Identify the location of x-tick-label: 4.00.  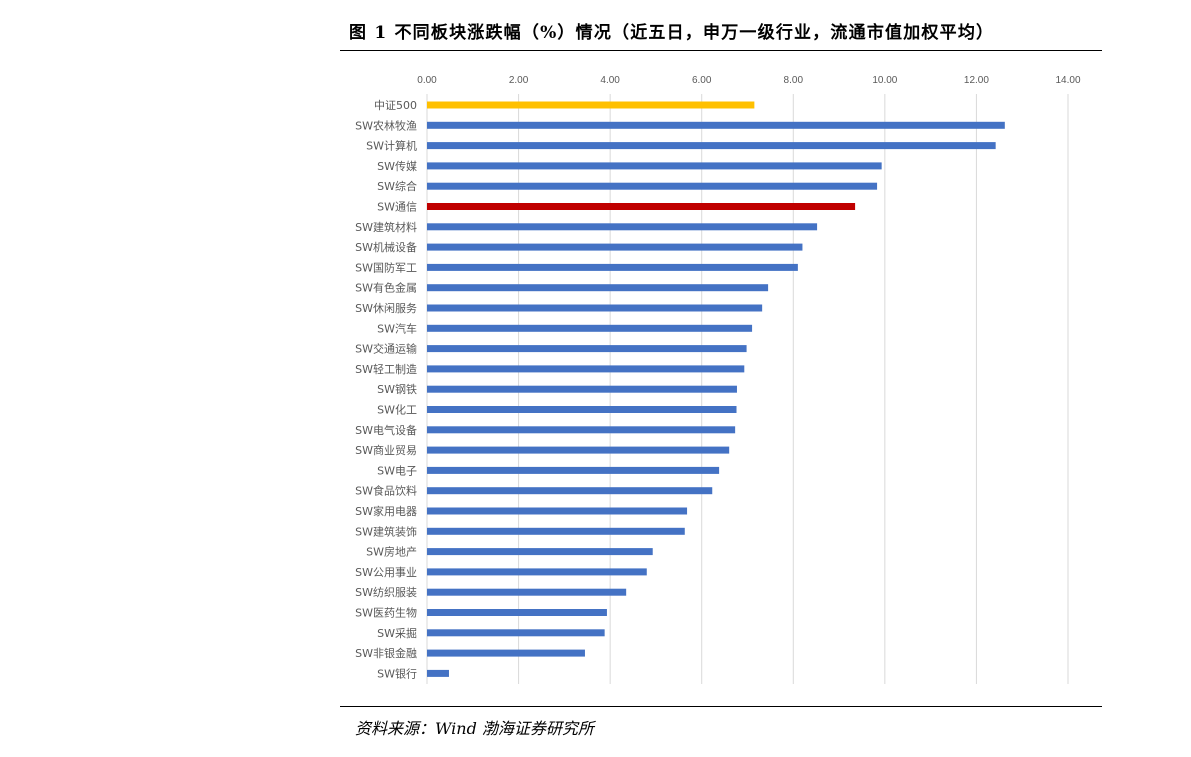
(610, 80).